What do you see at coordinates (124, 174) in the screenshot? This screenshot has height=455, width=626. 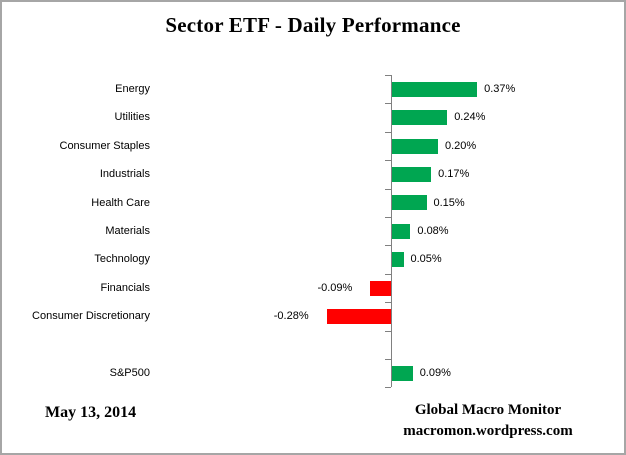 I see `category-label-industrials: Industrials` at bounding box center [124, 174].